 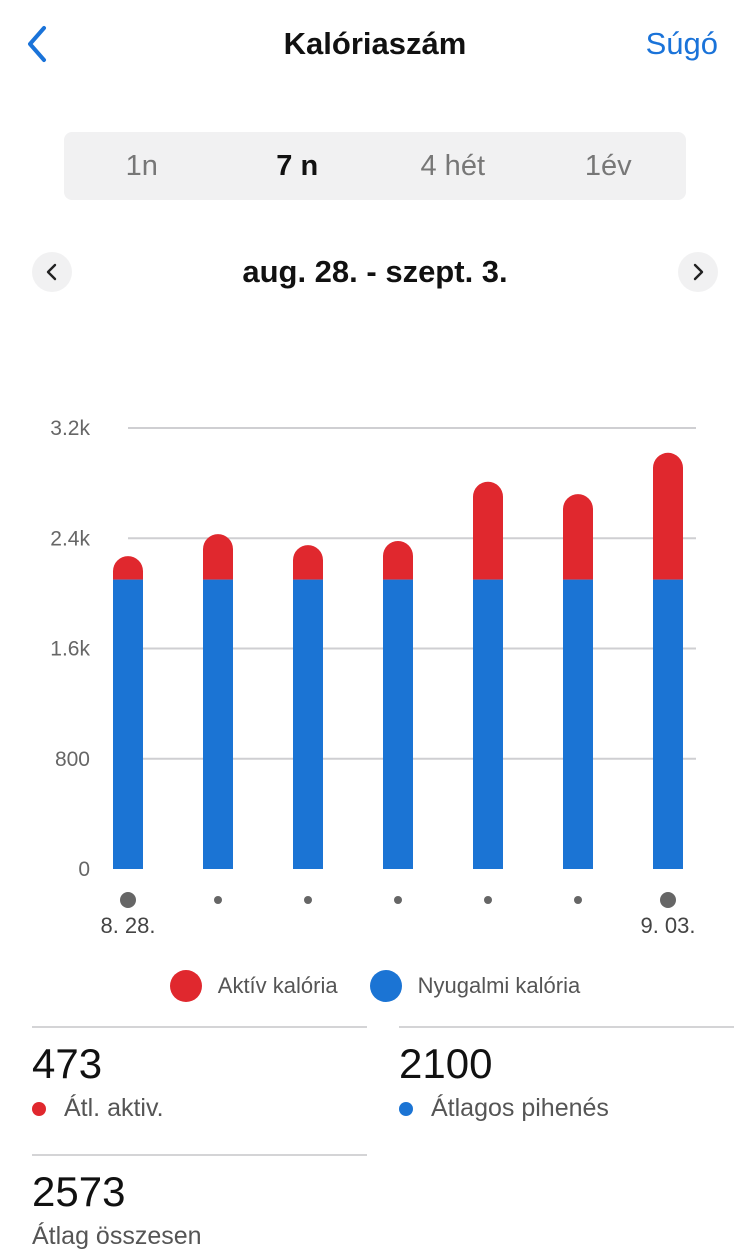 What do you see at coordinates (297, 165) in the screenshot?
I see `segment-7-days: 7 n` at bounding box center [297, 165].